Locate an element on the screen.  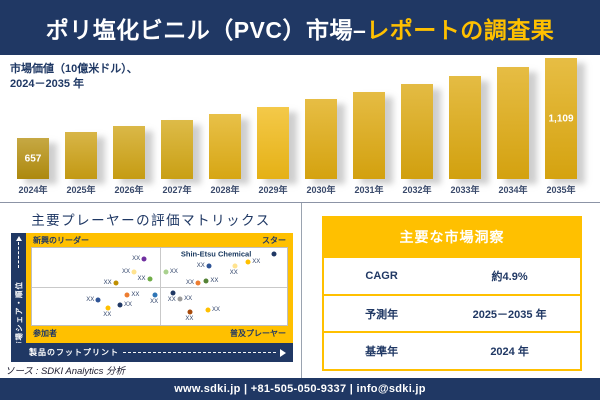
source-note: ソース : SDKI Analytics 分析 is located at coordinates (65, 371).